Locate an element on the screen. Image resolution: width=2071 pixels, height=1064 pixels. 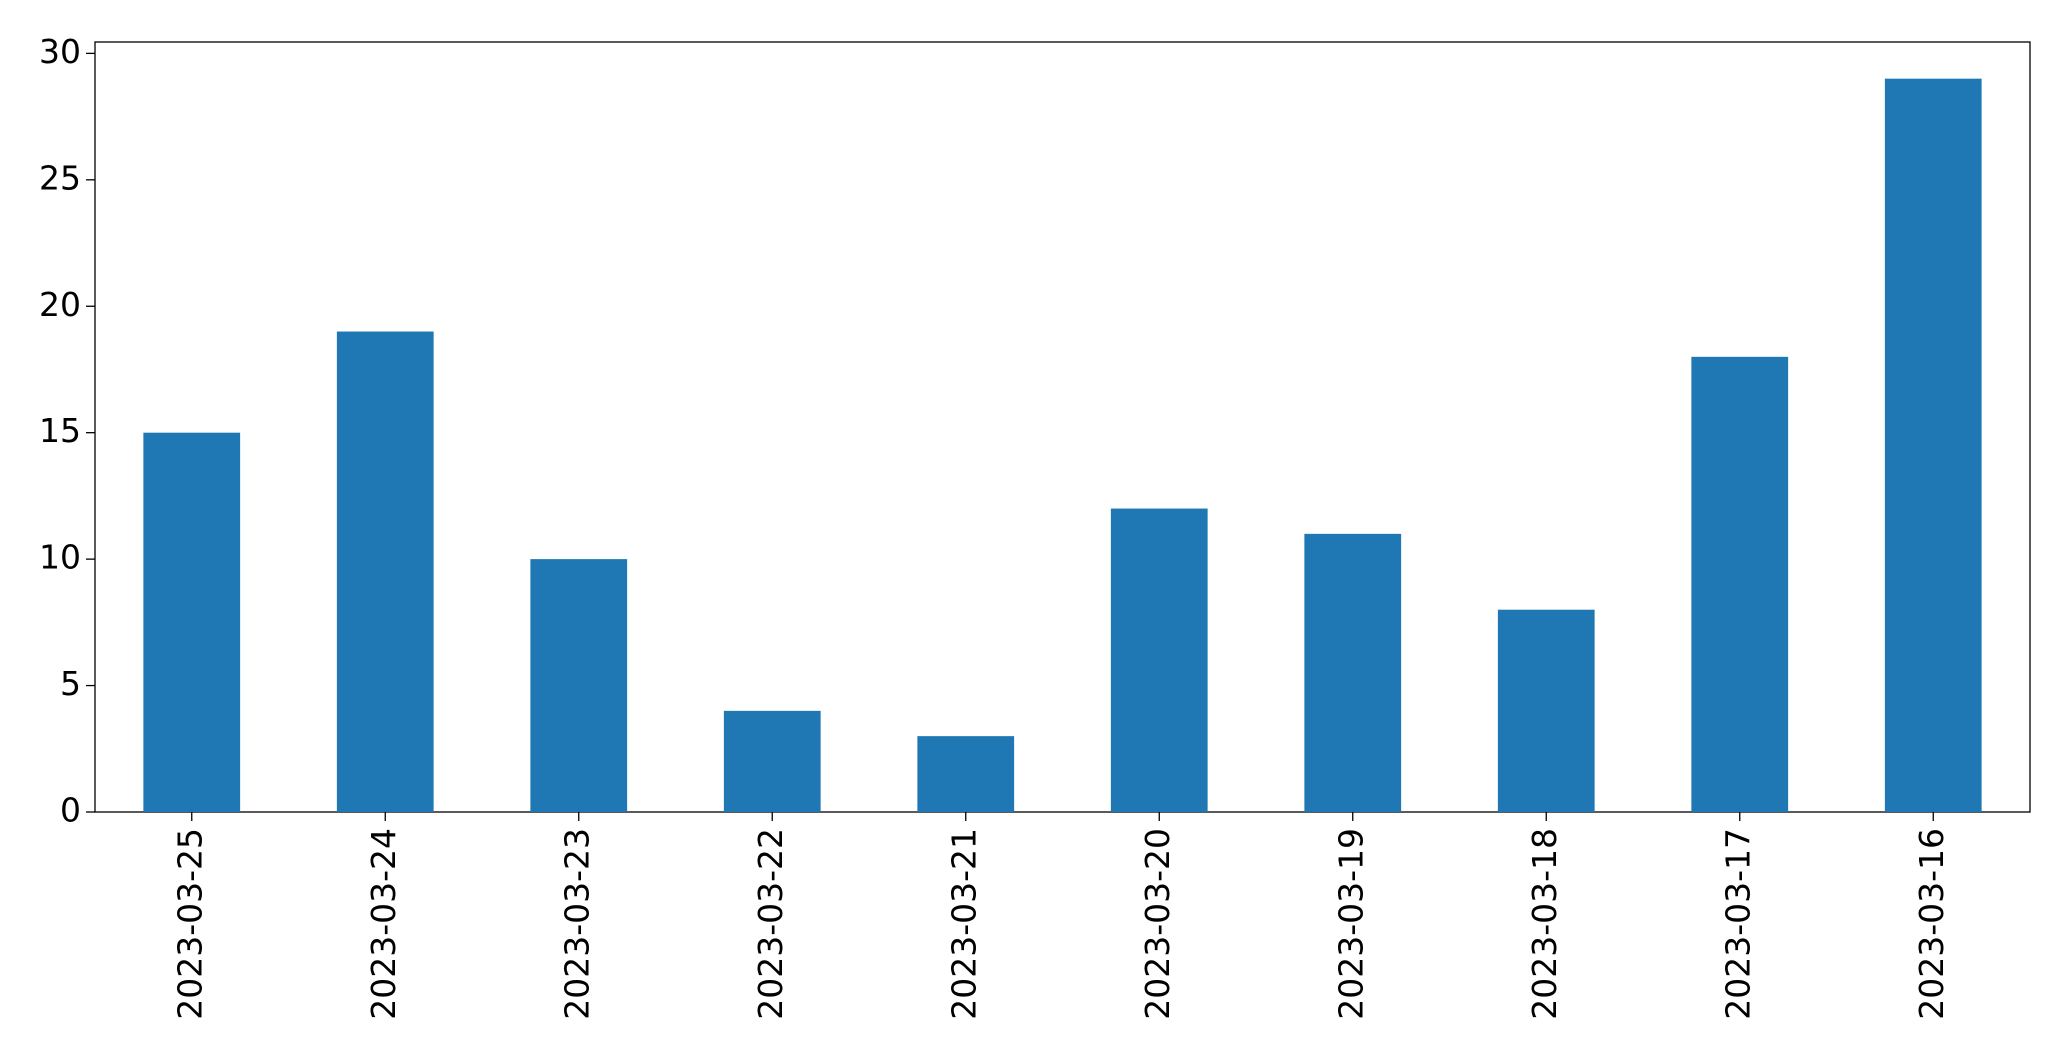
x-tick-label: 2023-03-21 is located at coordinates (963, 924).